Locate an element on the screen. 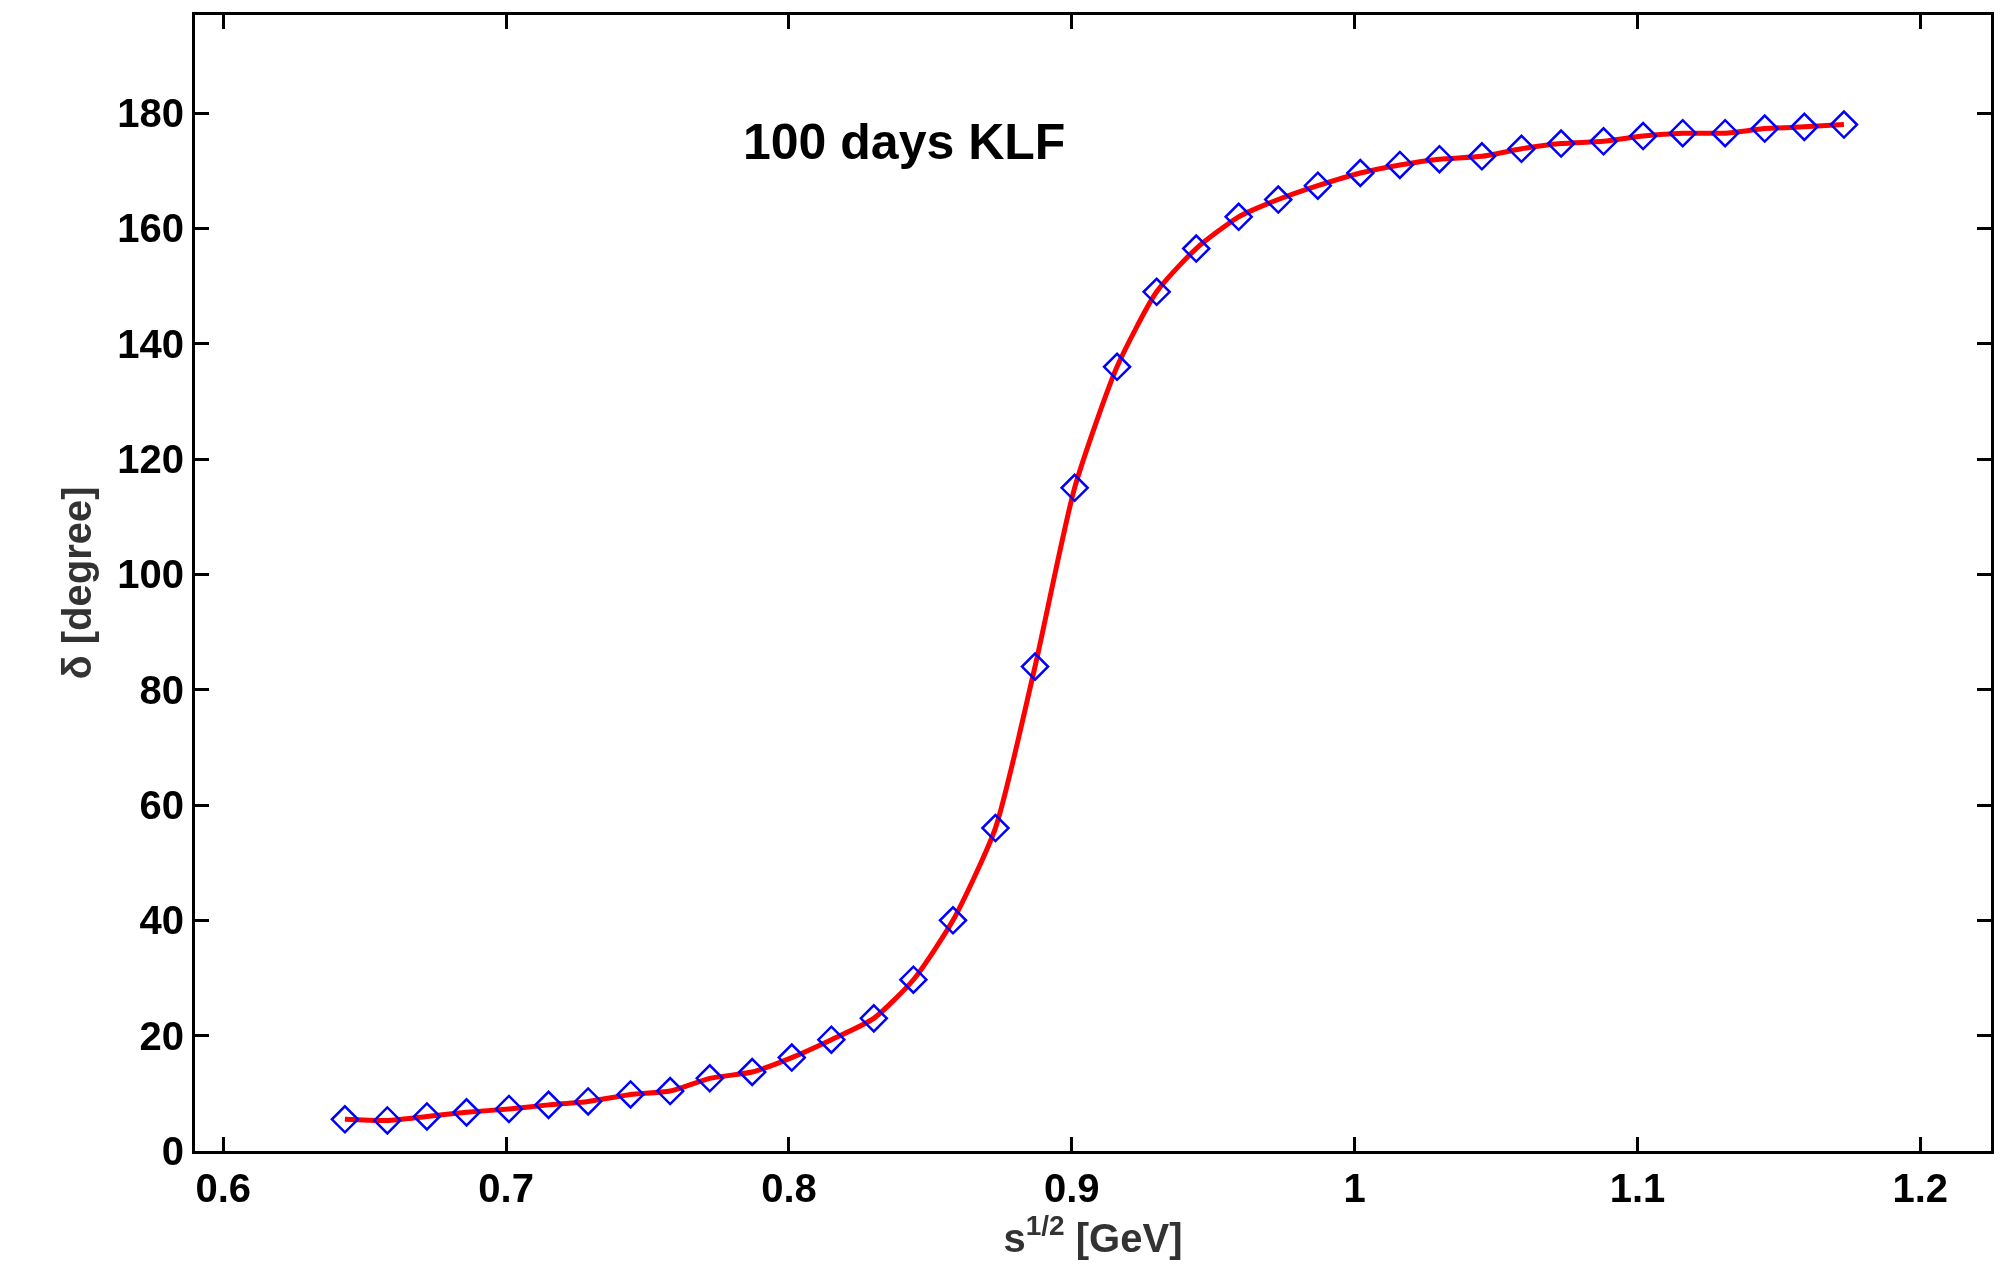  y-tick-label: 160 is located at coordinates (150, 228).